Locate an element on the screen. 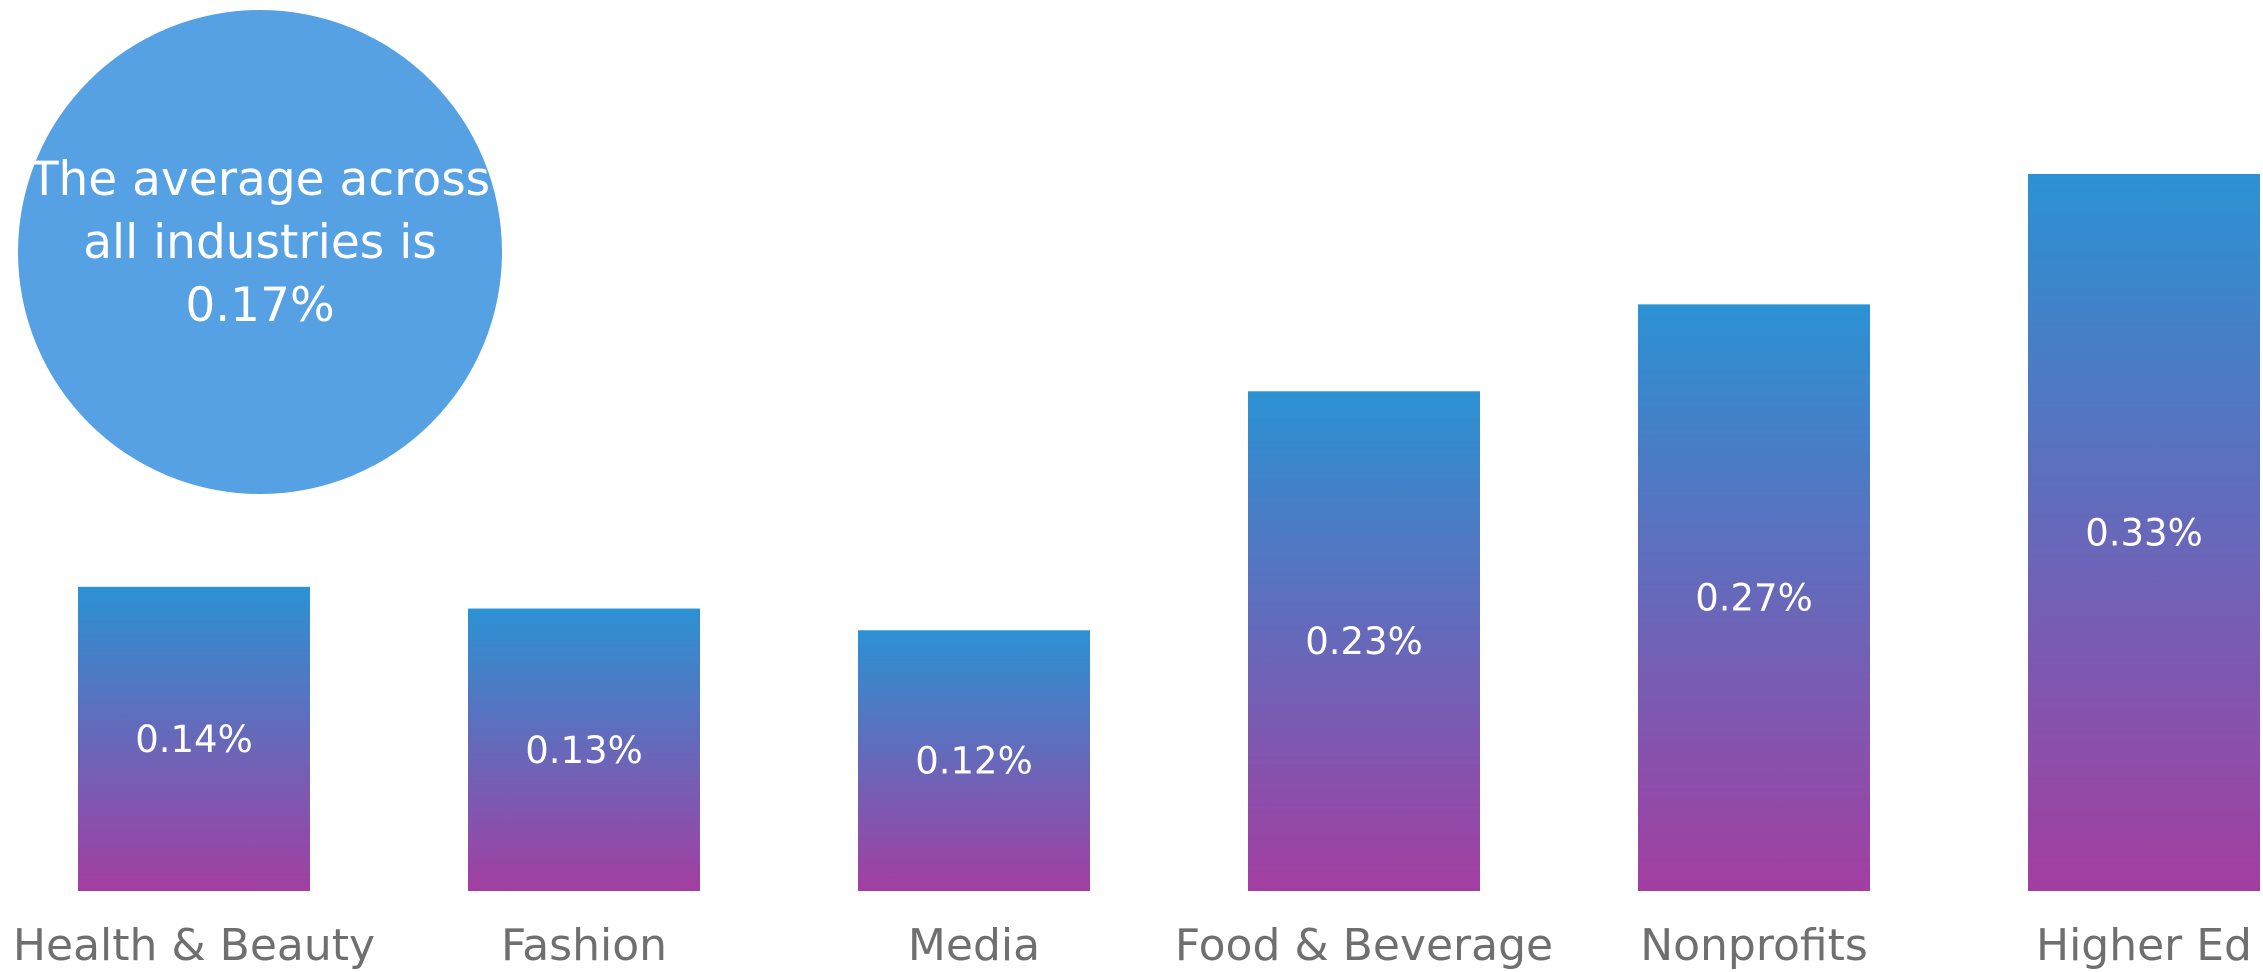  bar-value-label-3: 0.23% is located at coordinates (1364, 641).